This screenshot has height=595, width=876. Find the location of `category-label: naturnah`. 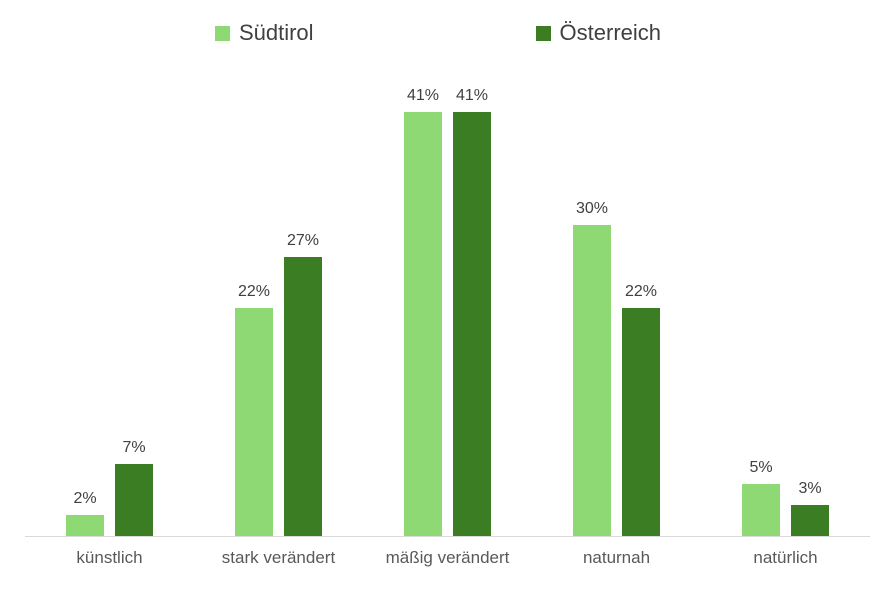

category-label: naturnah is located at coordinates (616, 557).